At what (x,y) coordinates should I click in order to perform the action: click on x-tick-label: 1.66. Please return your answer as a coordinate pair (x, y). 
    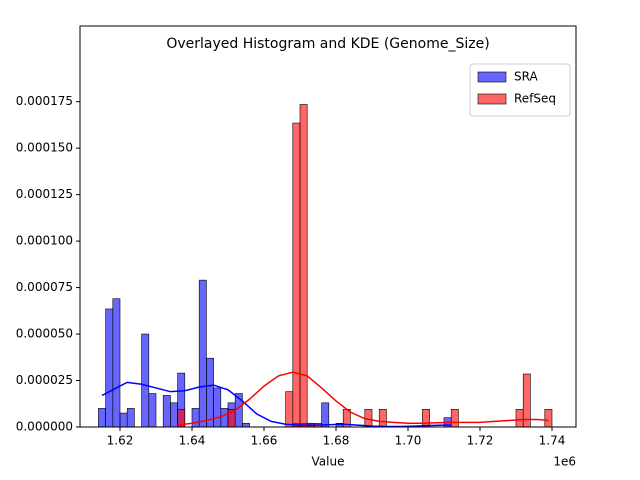
    Looking at the image, I should click on (264, 441).